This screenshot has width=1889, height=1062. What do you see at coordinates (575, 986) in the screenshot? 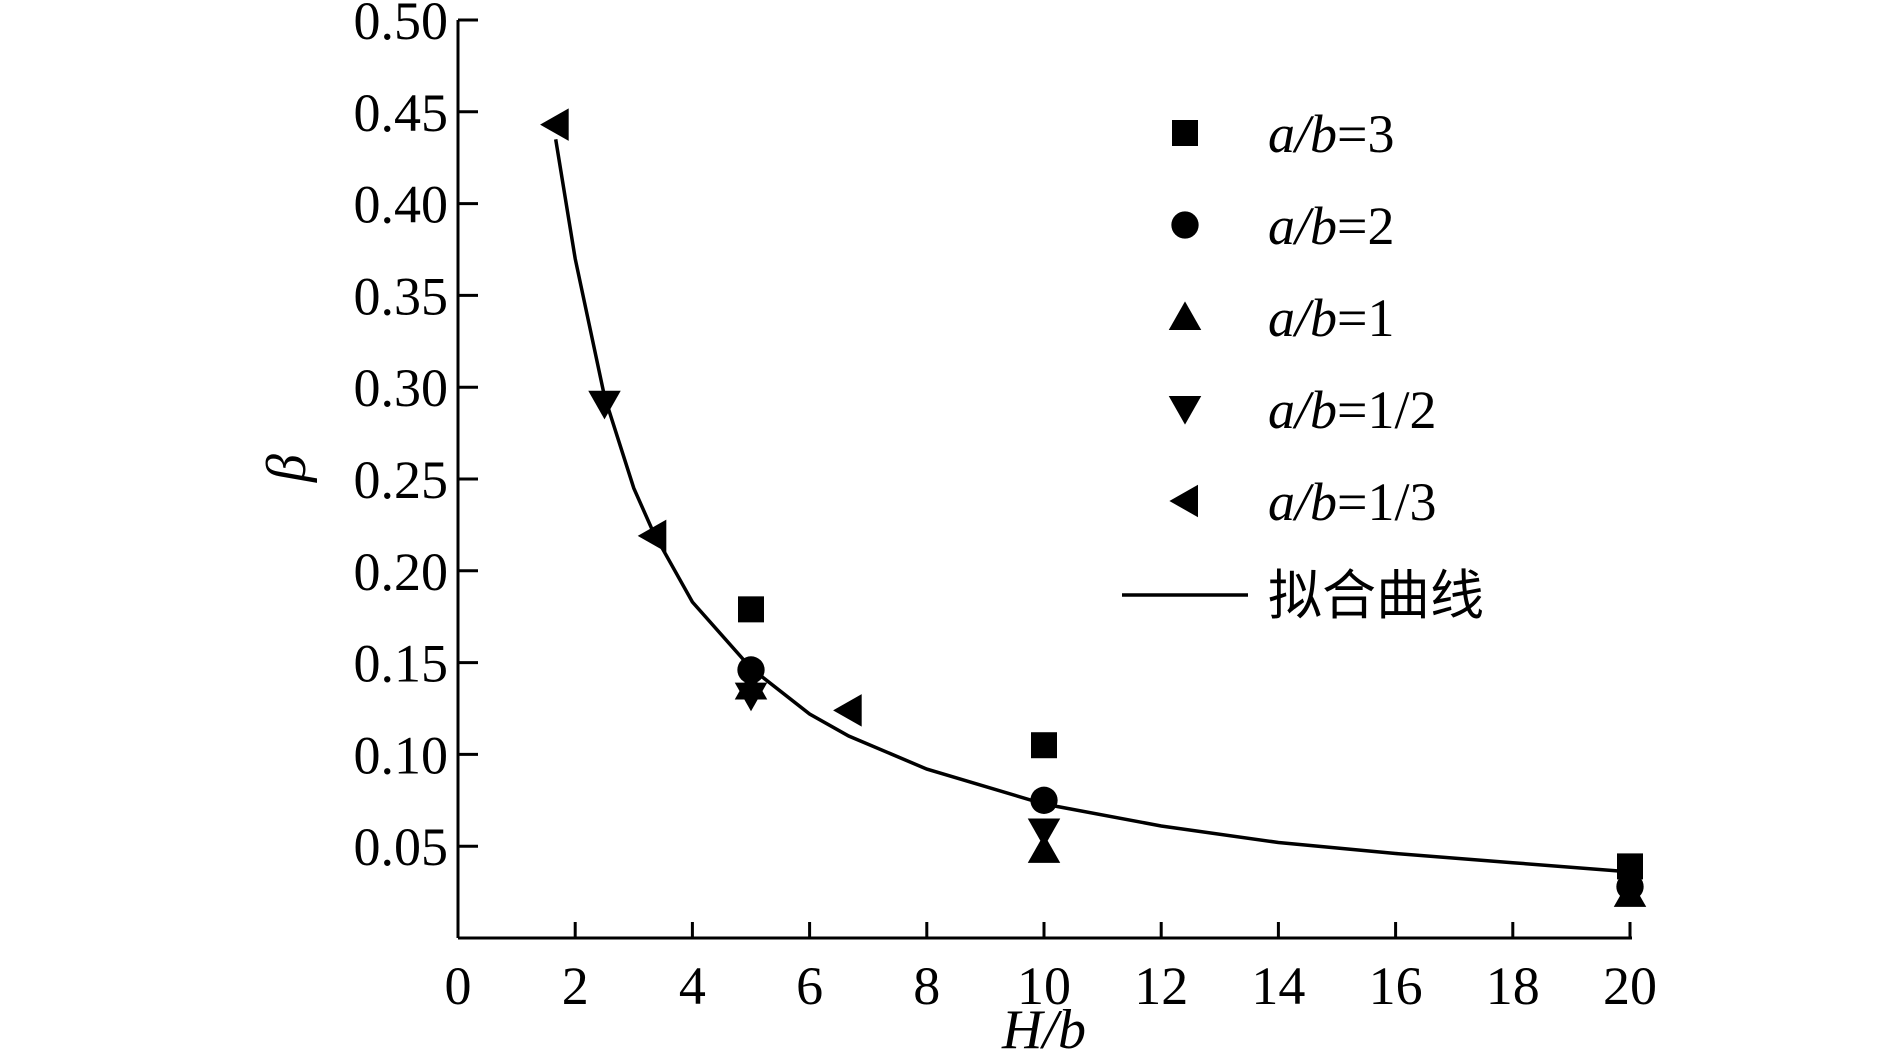
I see `x-tick-label: 2` at bounding box center [575, 986].